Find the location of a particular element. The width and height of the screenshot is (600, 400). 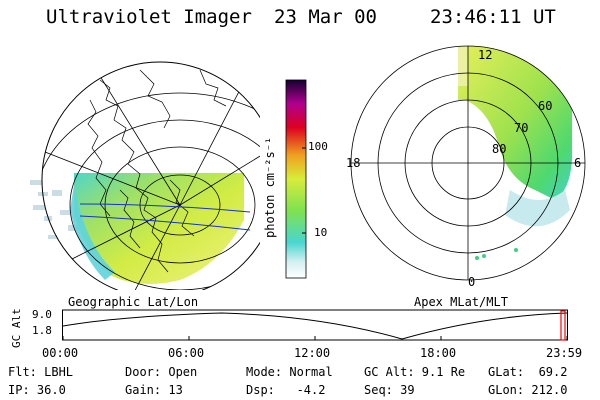

current-time-marker is located at coordinates (563, 325).